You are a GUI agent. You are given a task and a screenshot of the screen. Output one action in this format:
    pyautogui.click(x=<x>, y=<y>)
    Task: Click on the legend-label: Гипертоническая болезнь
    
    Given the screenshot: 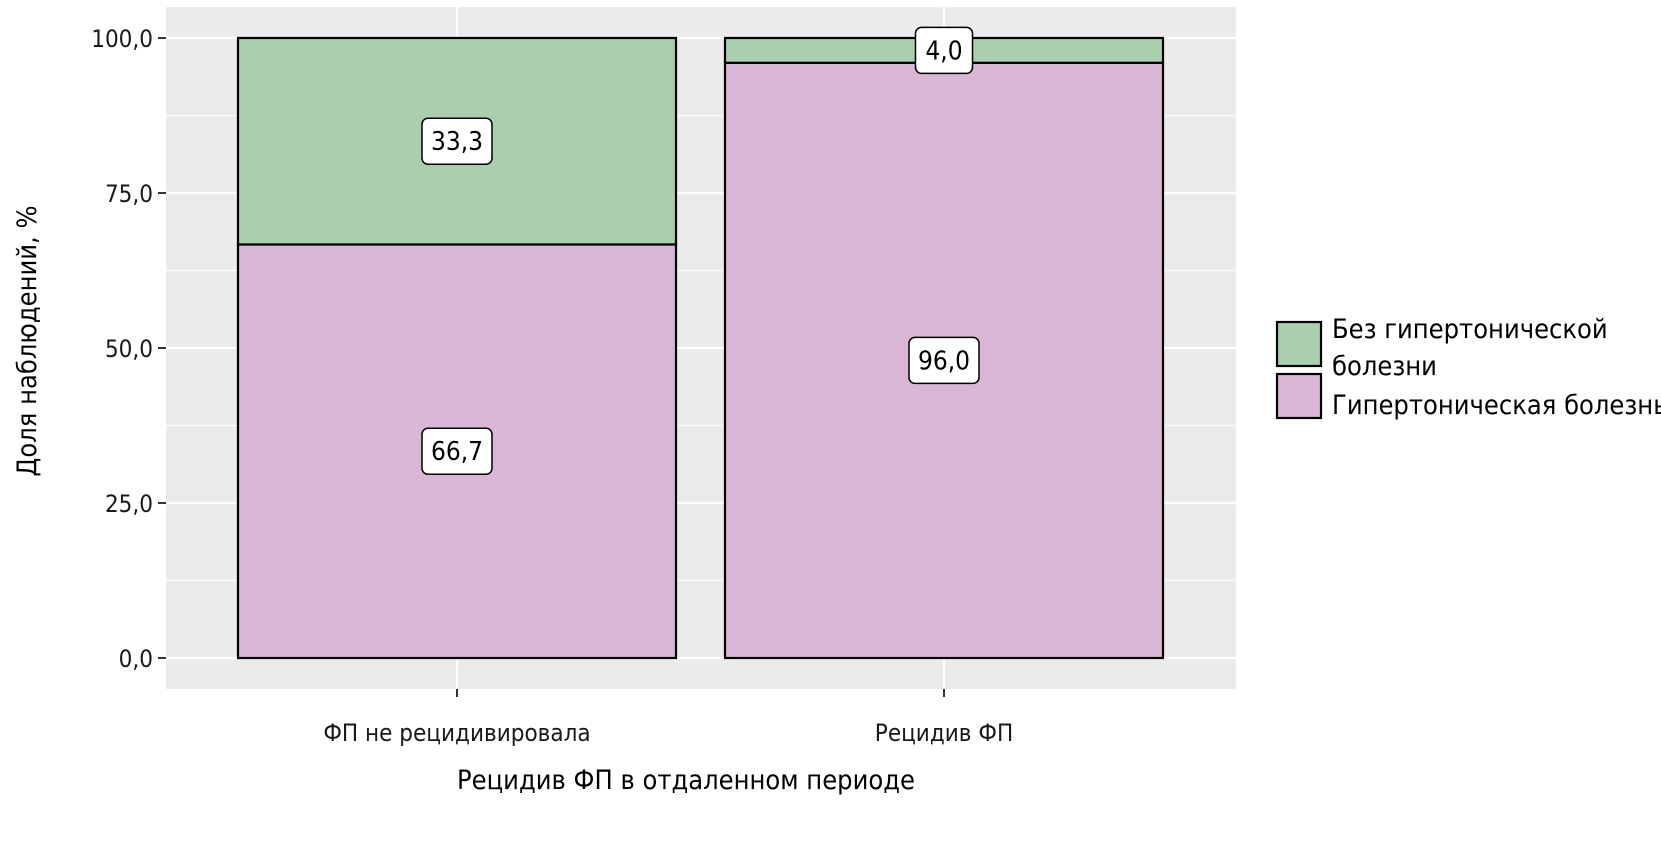 What is the action you would take?
    pyautogui.click(x=1496, y=405)
    